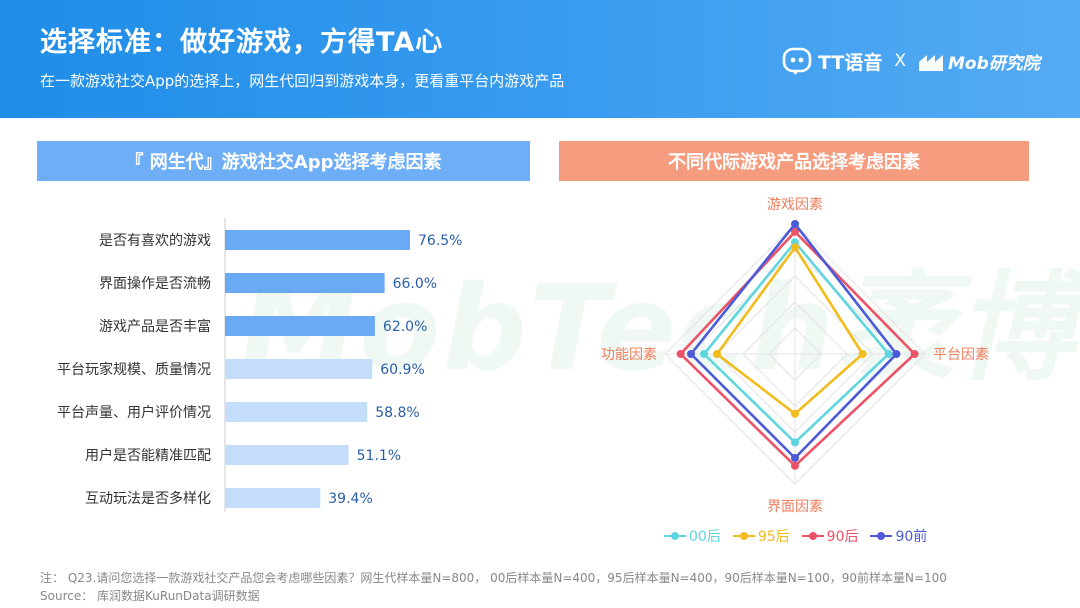  Describe the element at coordinates (148, 498) in the screenshot. I see `bar-category-label: 互动玩法是否多样化` at that location.